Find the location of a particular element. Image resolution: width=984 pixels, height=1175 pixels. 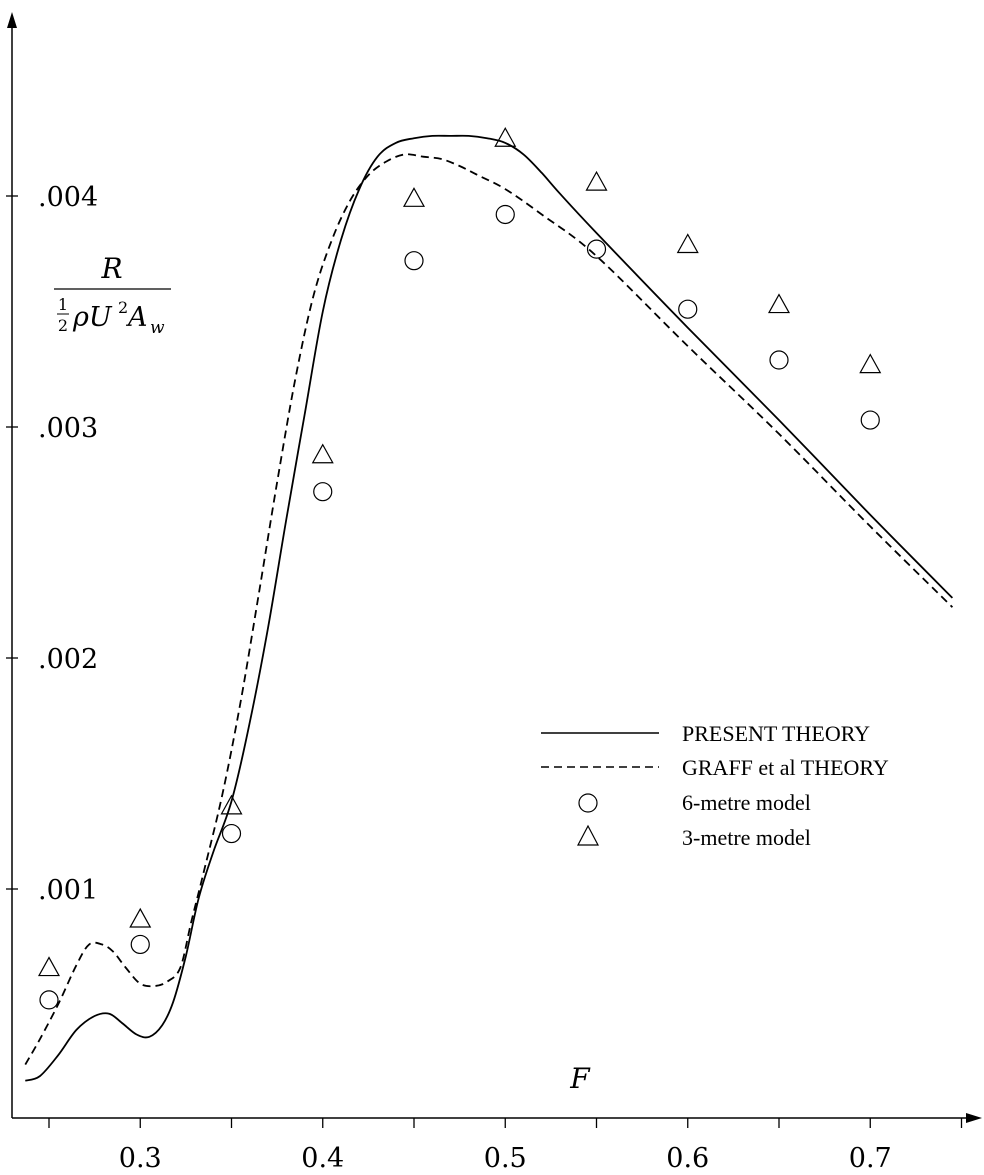

legend-label-6-metre: 6-metre model is located at coordinates (746, 802).